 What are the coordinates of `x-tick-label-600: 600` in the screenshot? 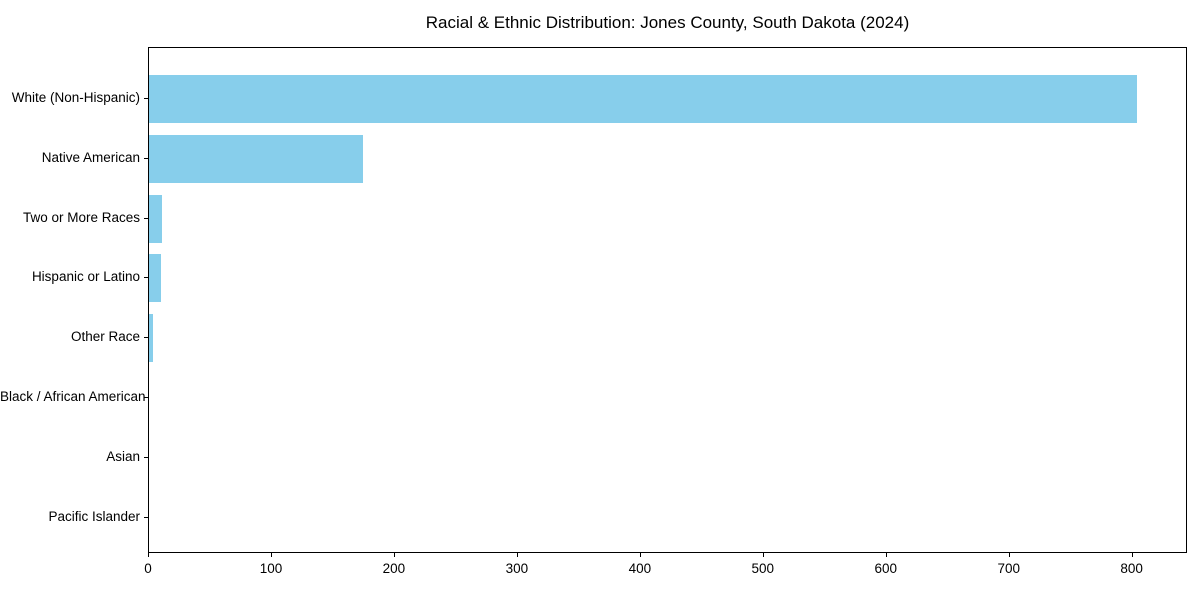 It's located at (886, 568).